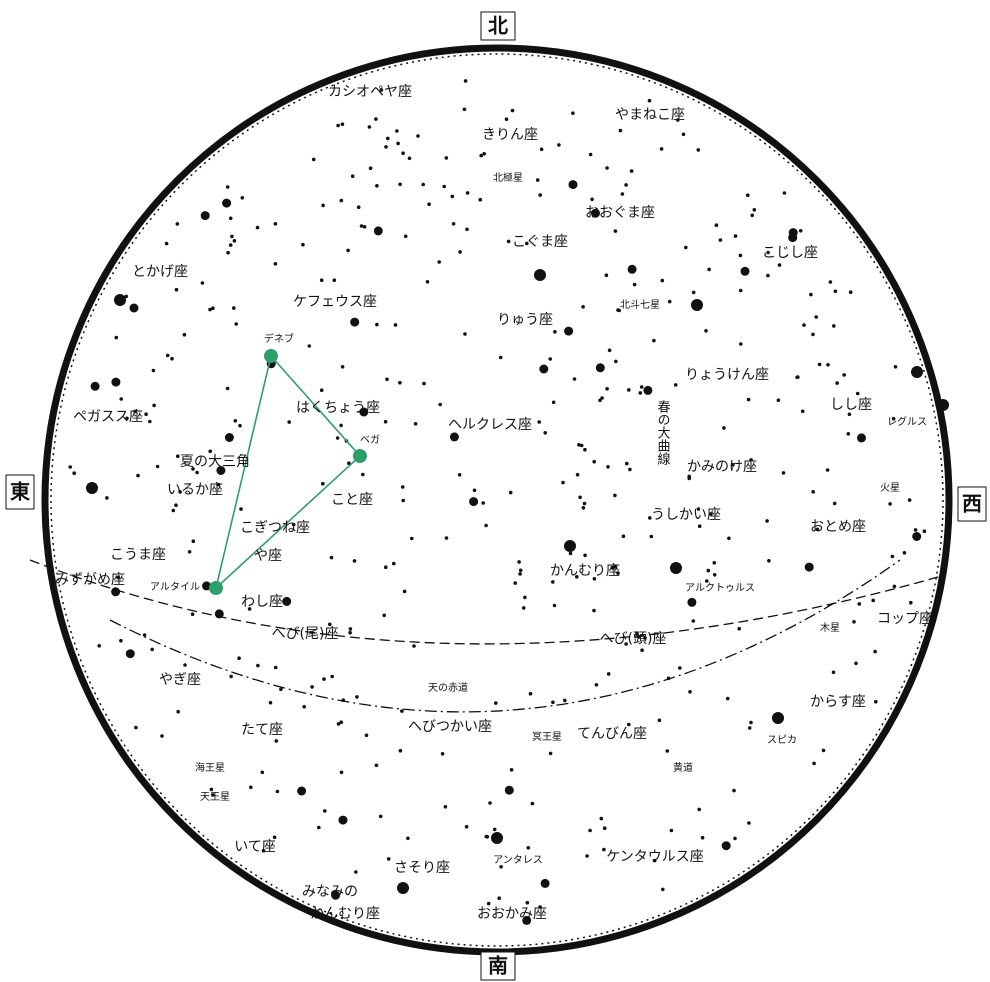  I want to click on constellation-label: おおかみ座, so click(512, 914).